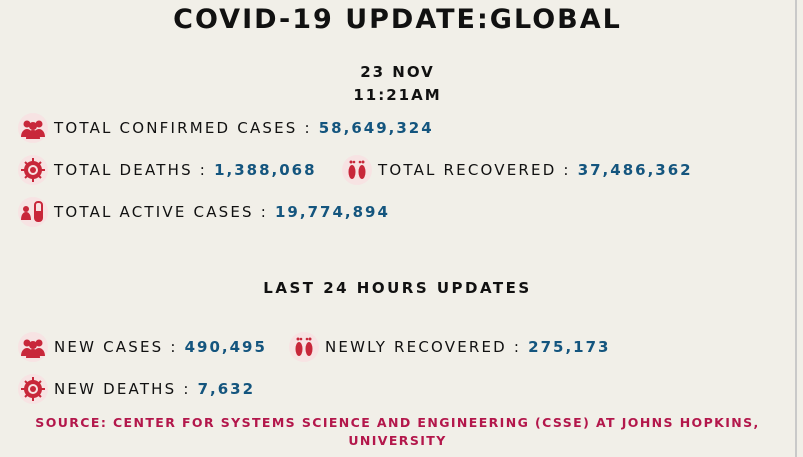 The image size is (803, 457). What do you see at coordinates (116, 347) in the screenshot?
I see `stat-label: NEW CASES :` at bounding box center [116, 347].